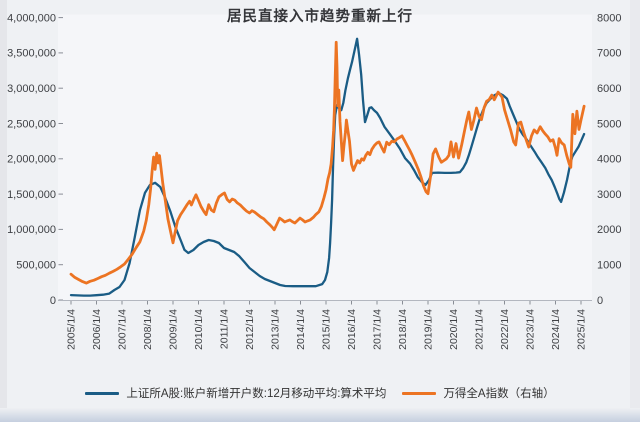 The height and width of the screenshot is (422, 640). I want to click on svg-text: 2005/1/4, so click(72, 329).